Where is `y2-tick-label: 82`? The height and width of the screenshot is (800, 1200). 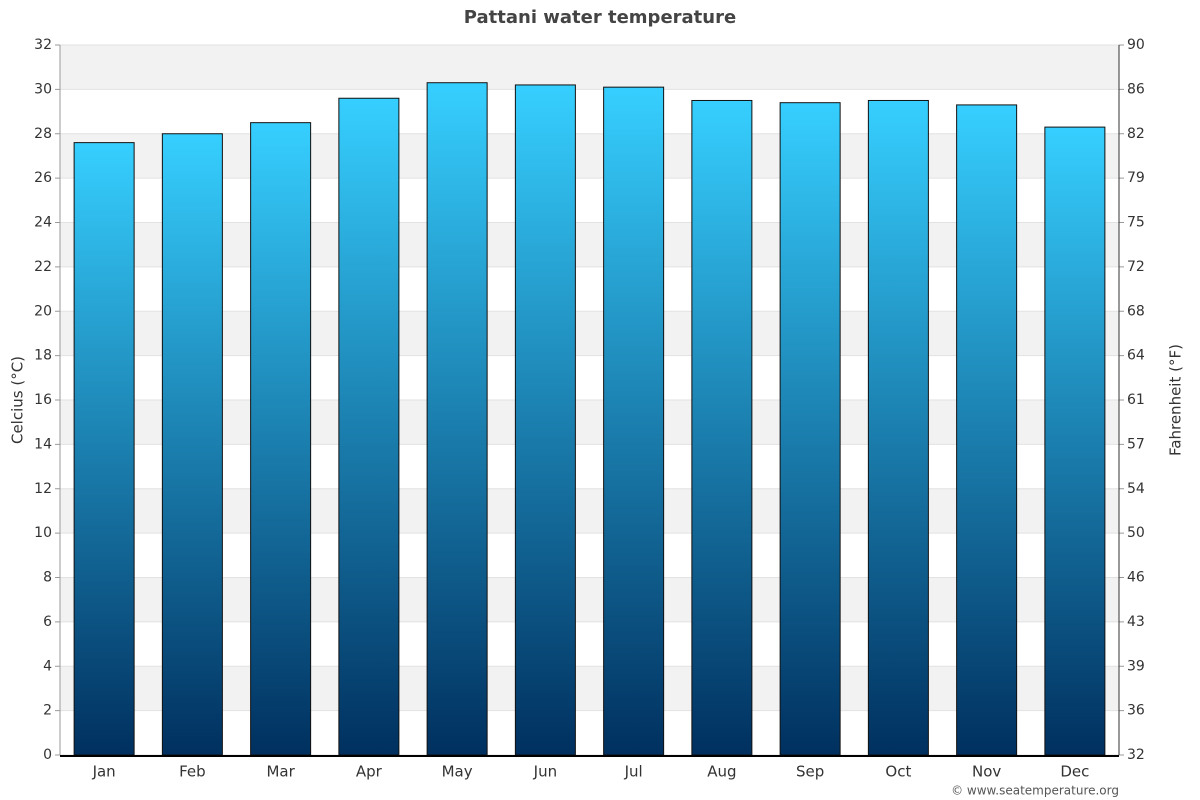 y2-tick-label: 82 is located at coordinates (1136, 134).